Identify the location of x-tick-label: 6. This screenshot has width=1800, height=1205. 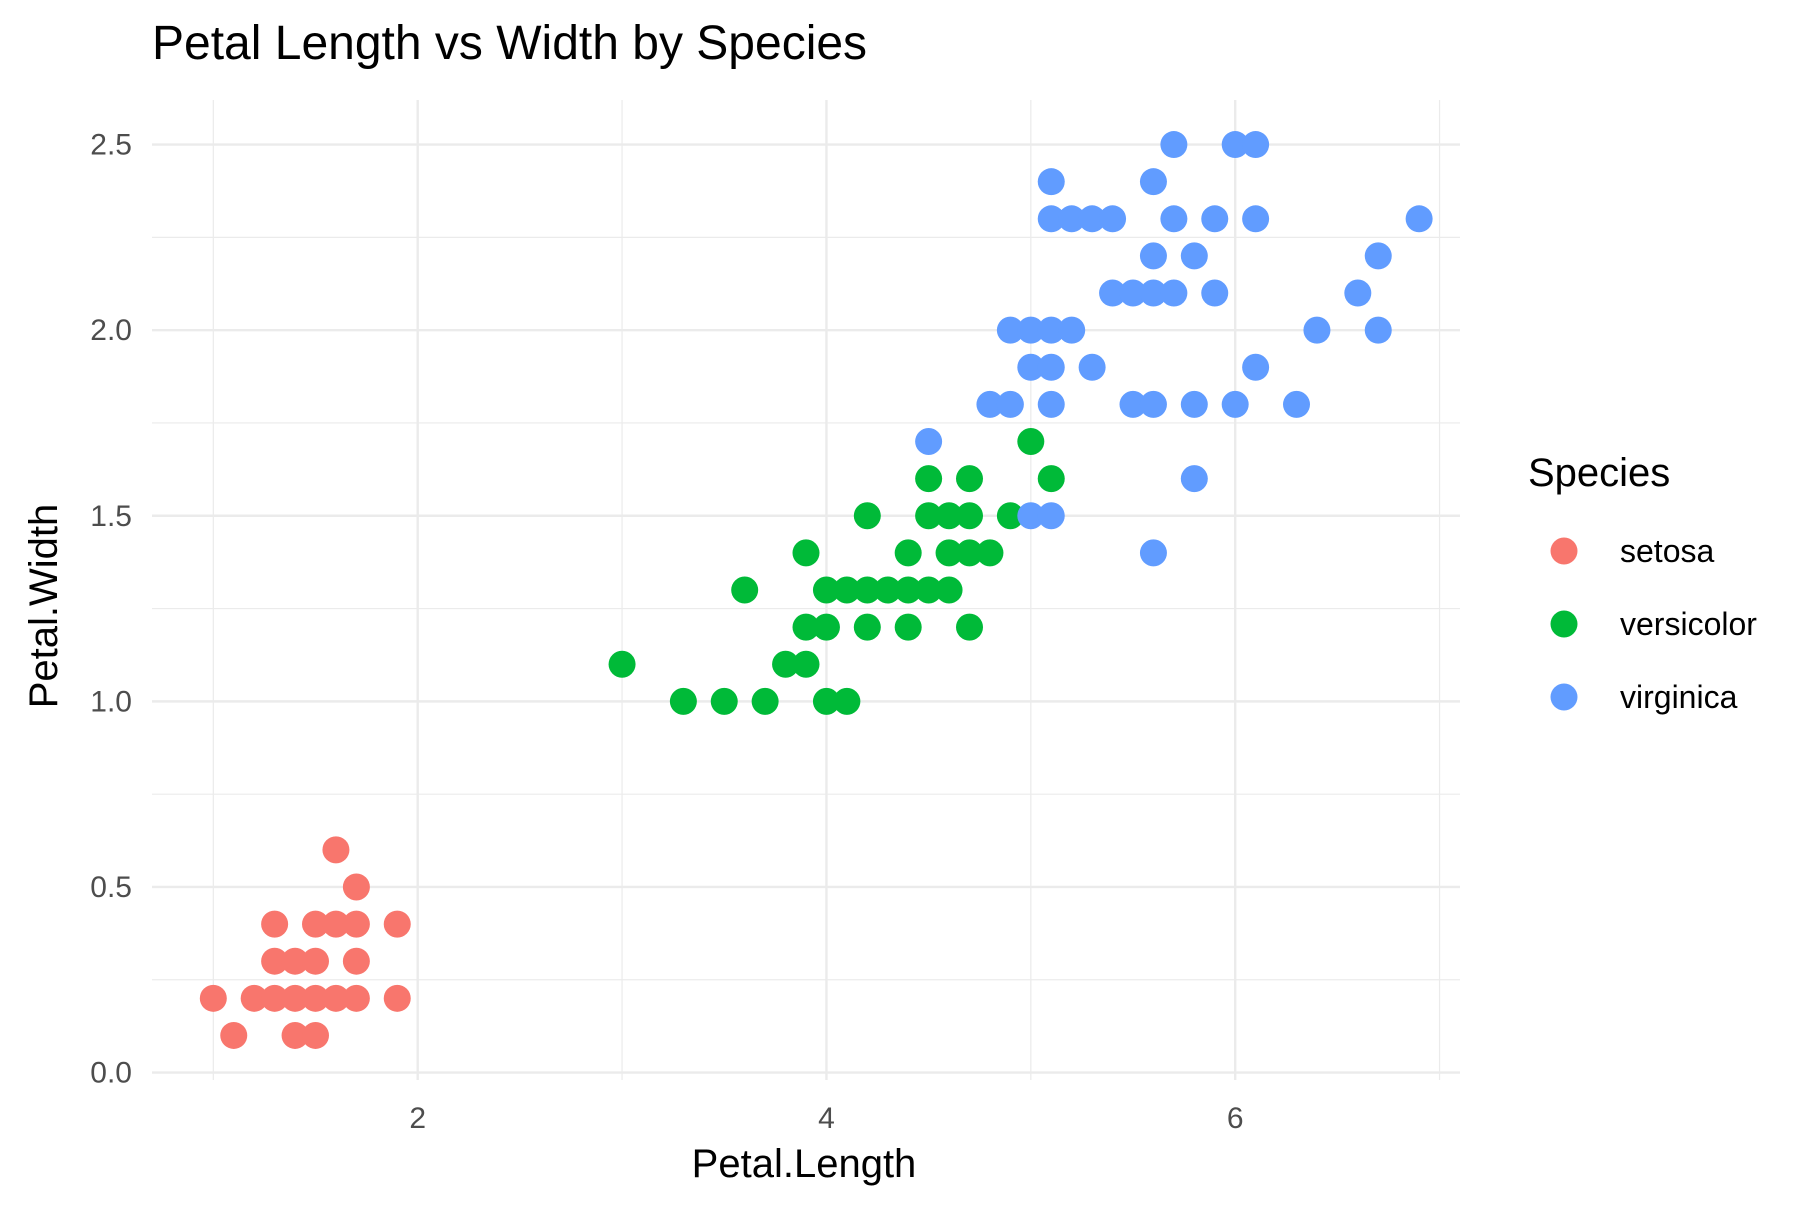
(1235, 1118).